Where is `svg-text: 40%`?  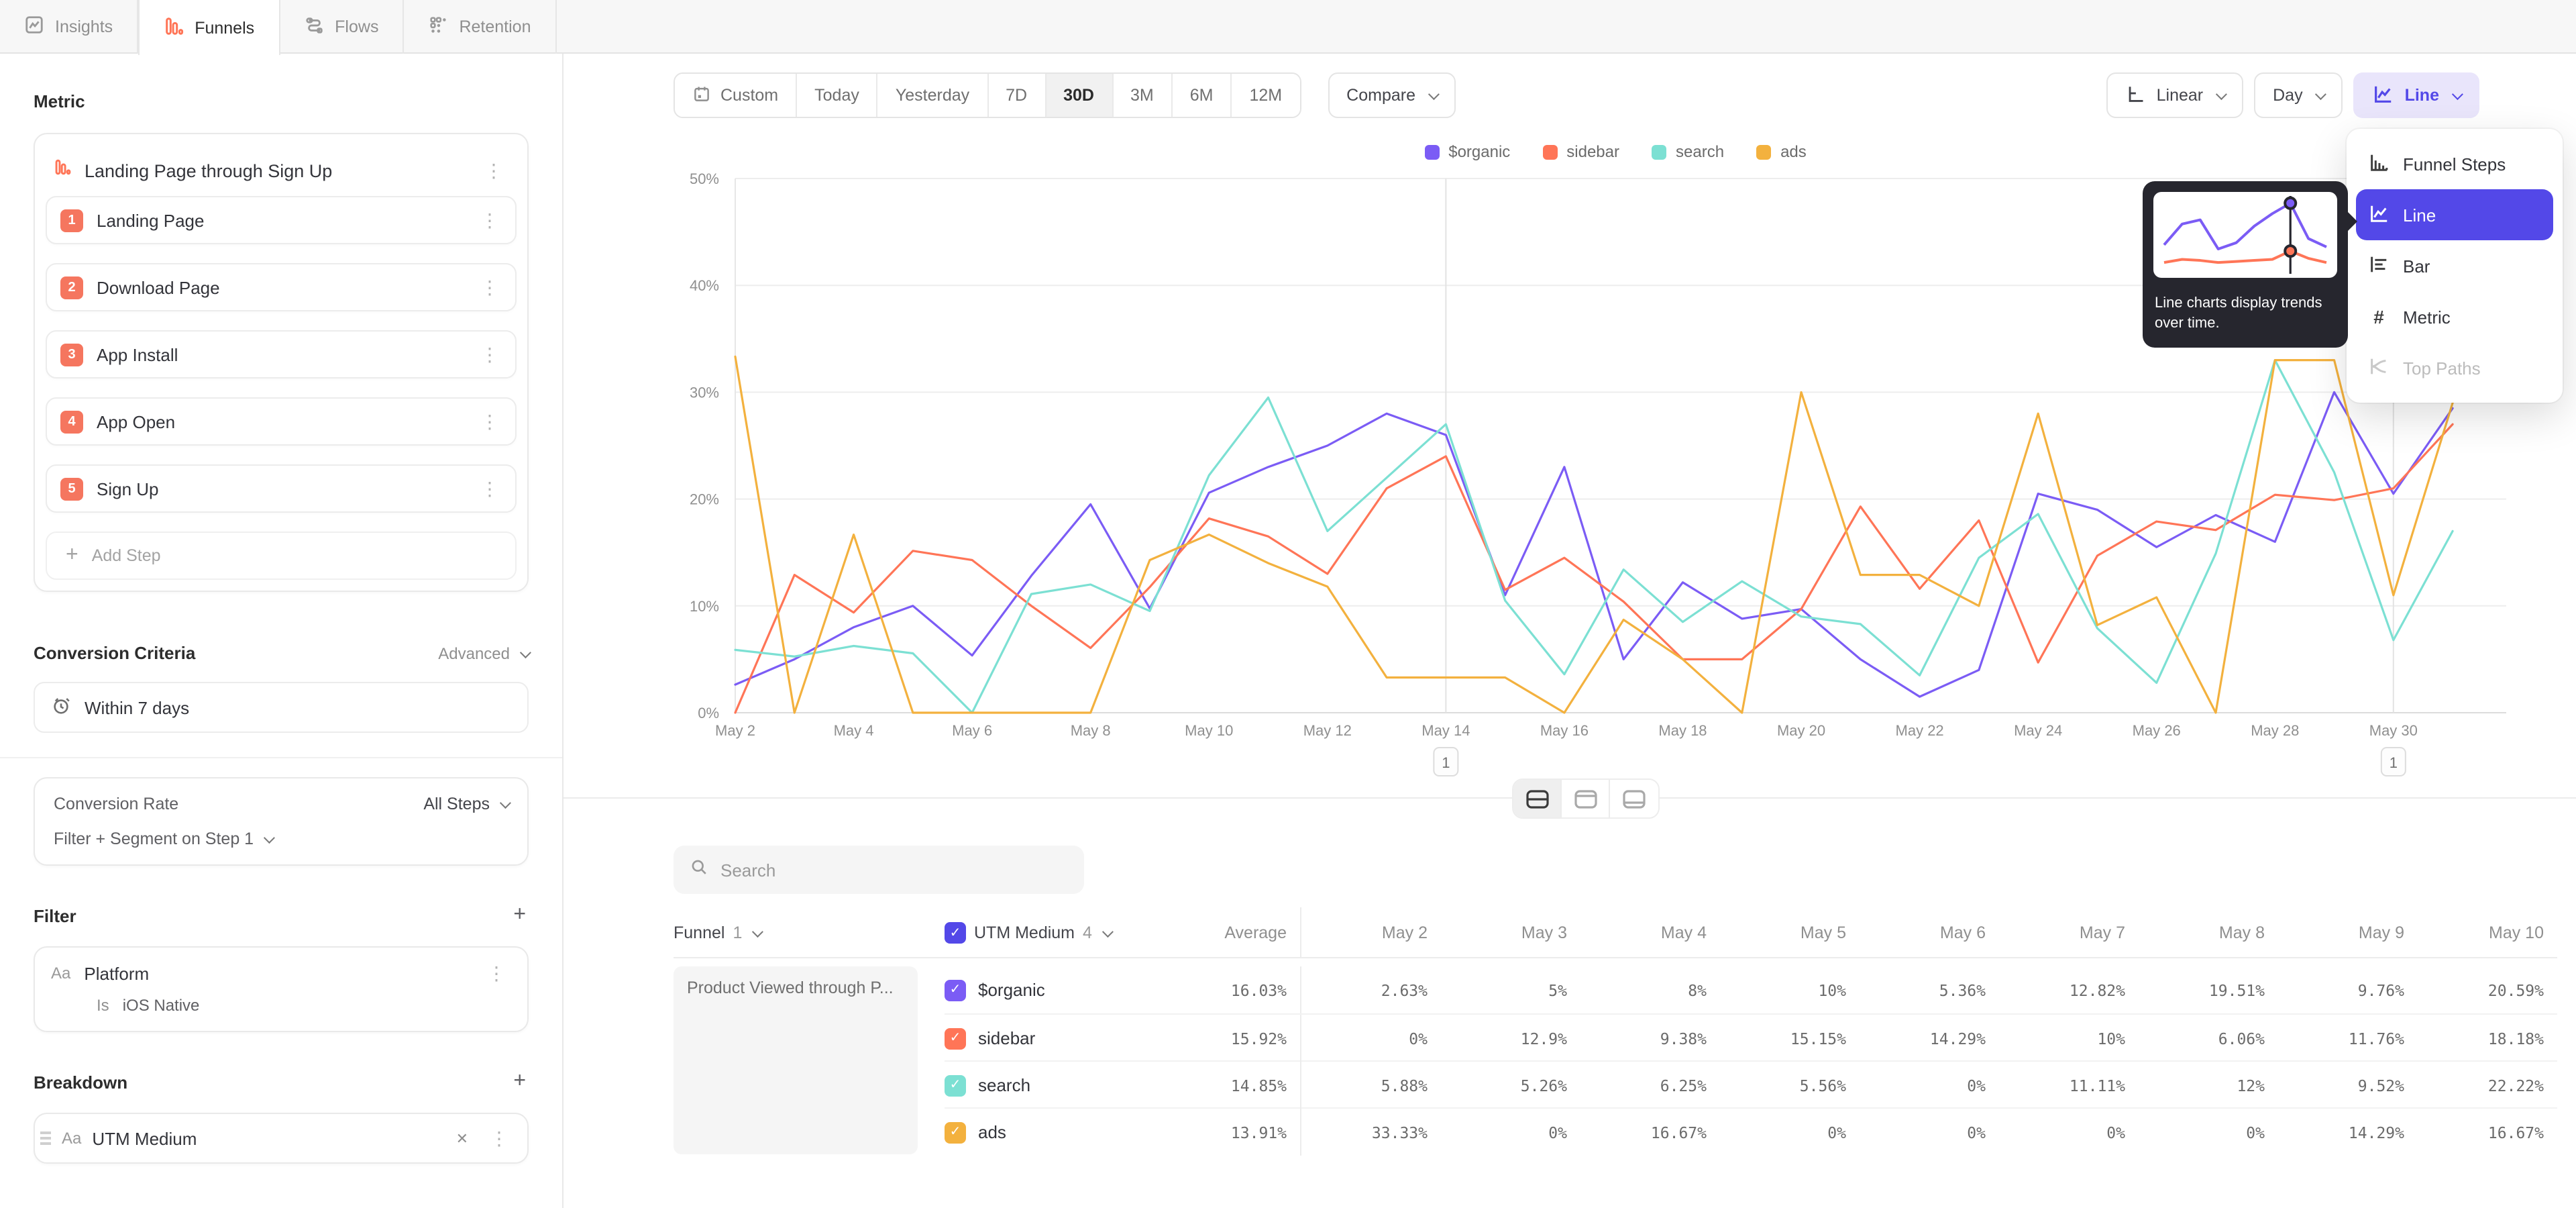 svg-text: 40% is located at coordinates (704, 285).